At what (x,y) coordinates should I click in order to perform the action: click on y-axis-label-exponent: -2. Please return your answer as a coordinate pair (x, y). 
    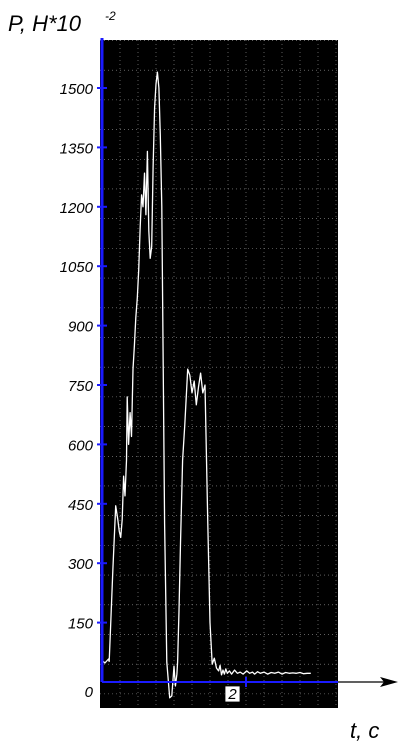
    Looking at the image, I should click on (110, 16).